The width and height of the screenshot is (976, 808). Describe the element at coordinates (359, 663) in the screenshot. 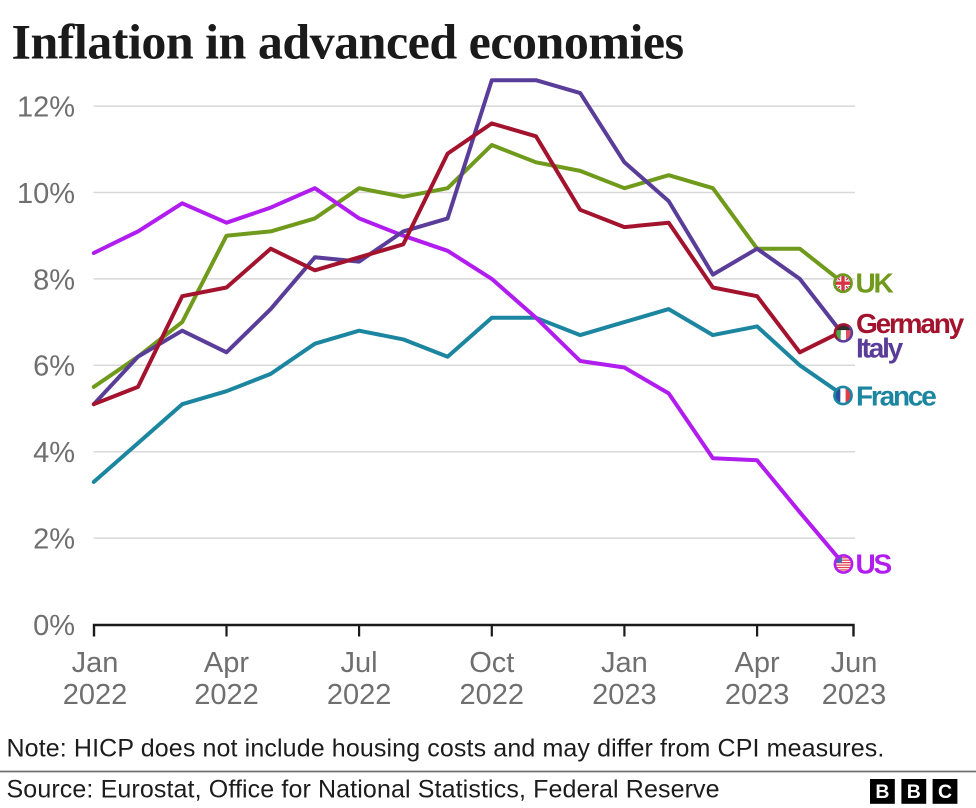

I see `svg-text: Jul` at that location.